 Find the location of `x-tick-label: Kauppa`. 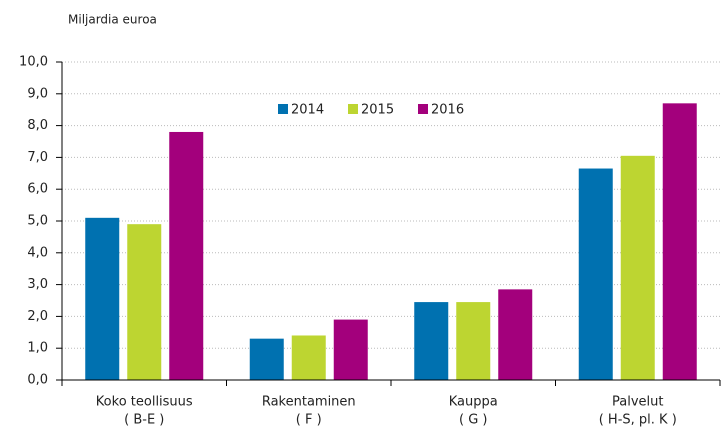

x-tick-label: Kauppa is located at coordinates (473, 402).